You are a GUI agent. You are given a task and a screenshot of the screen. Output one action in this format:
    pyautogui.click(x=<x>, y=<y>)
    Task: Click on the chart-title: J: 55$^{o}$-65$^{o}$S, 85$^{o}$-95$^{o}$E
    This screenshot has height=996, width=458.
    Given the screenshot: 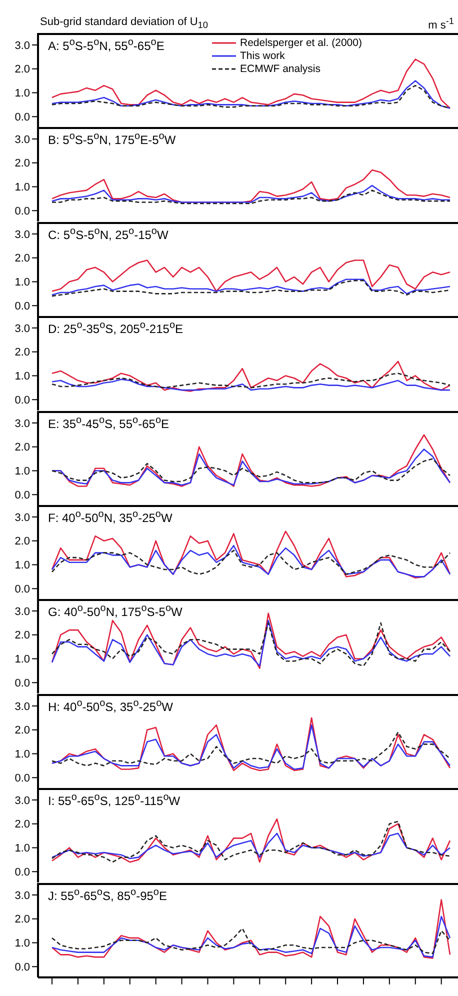 What is the action you would take?
    pyautogui.click(x=107, y=894)
    